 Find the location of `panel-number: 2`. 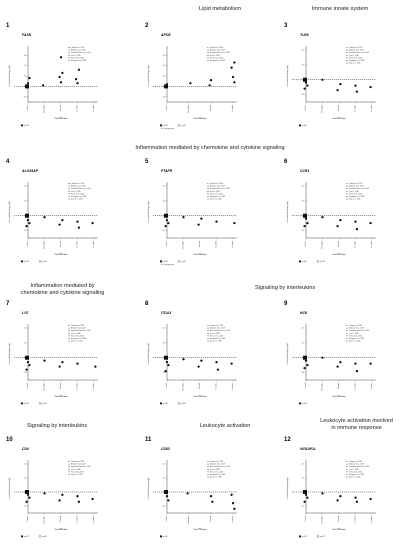

panel-number: 2 is located at coordinates (147, 26).